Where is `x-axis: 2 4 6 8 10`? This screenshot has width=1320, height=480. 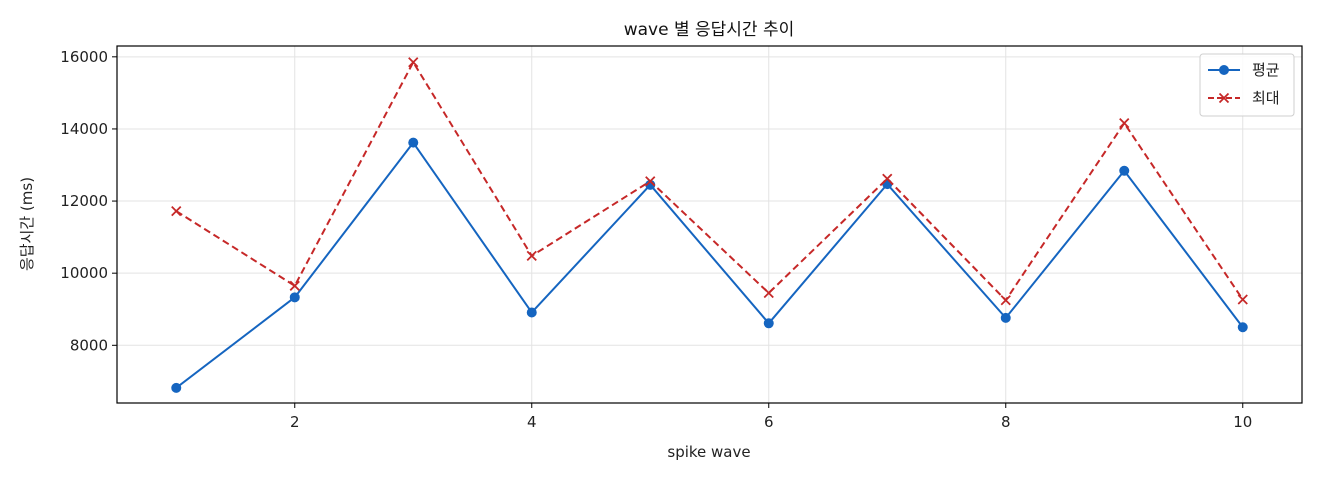 x-axis: 2 4 6 8 10 is located at coordinates (771, 417).